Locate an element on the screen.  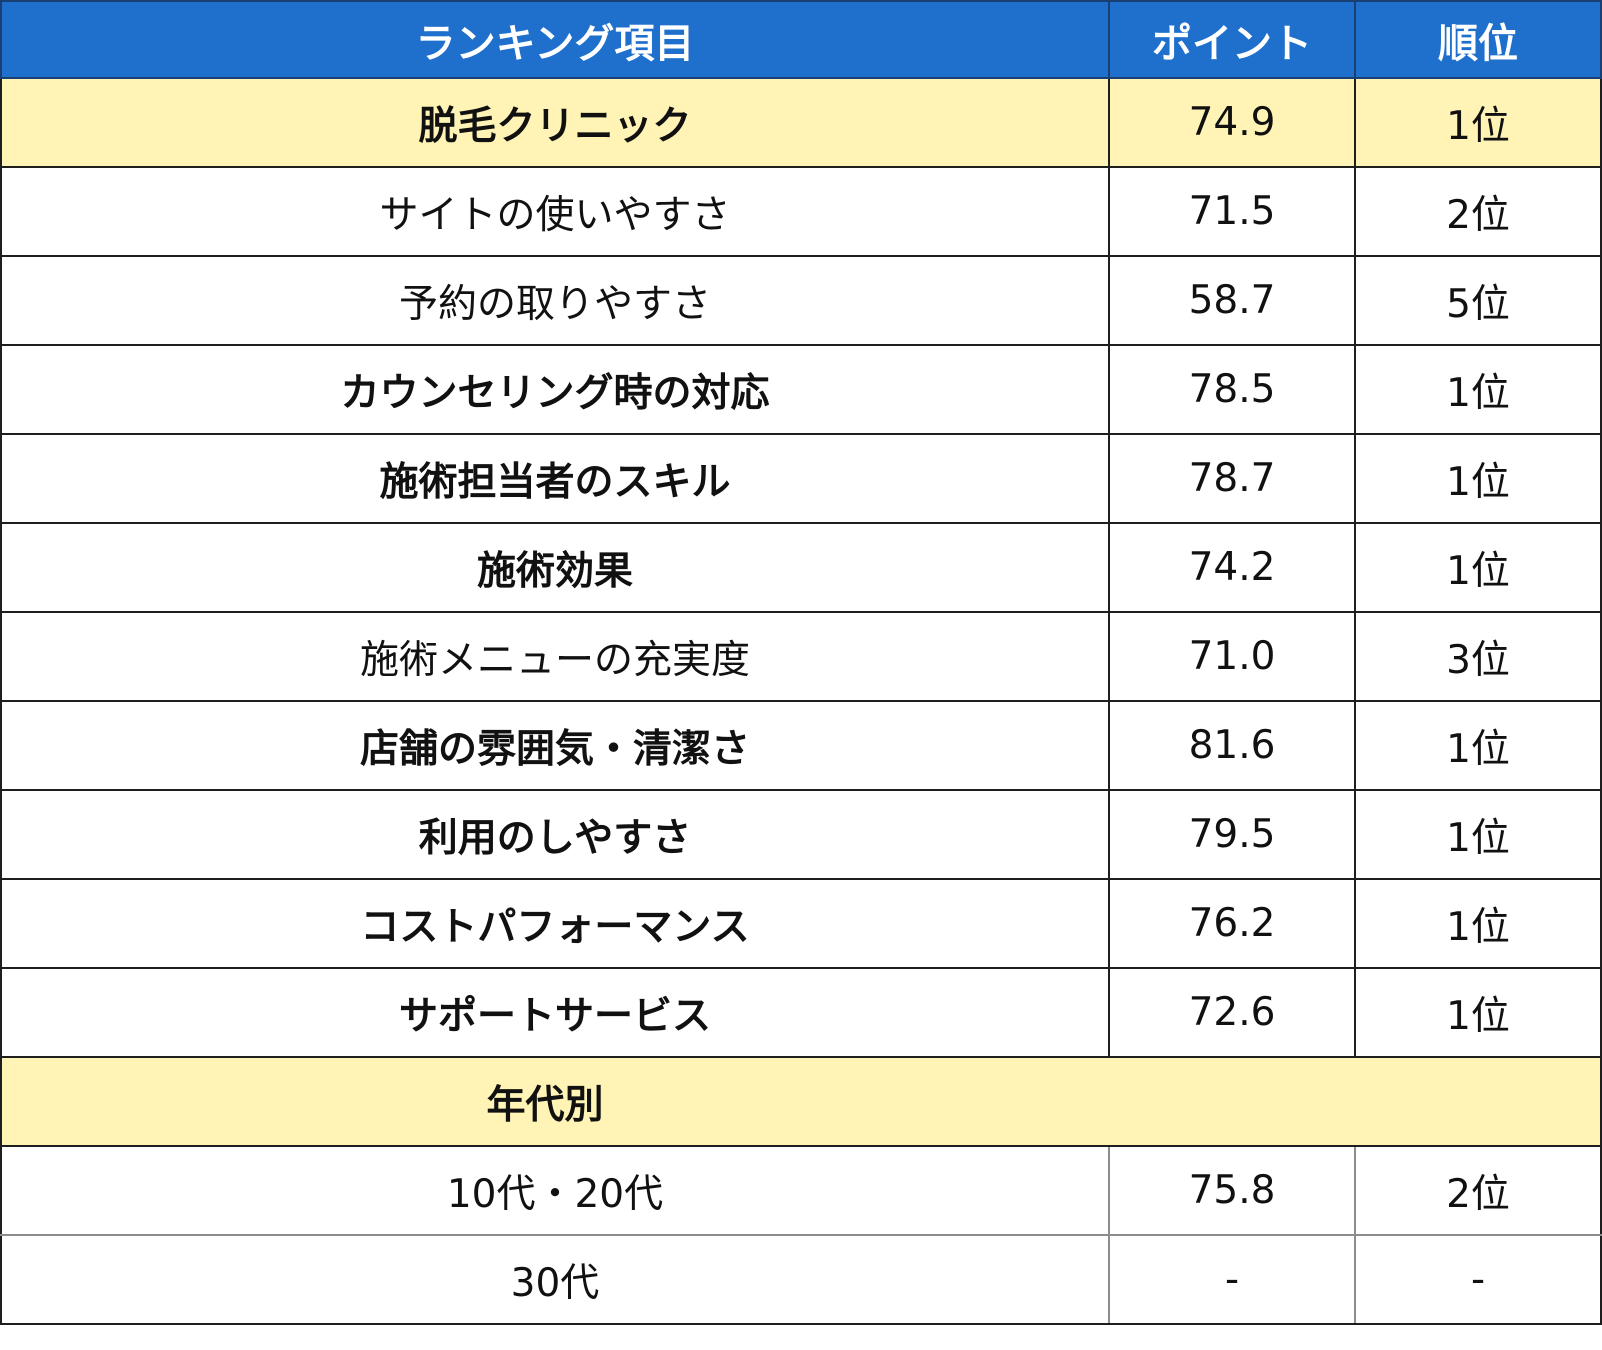
row-item: 施術効果 is located at coordinates (555, 567).